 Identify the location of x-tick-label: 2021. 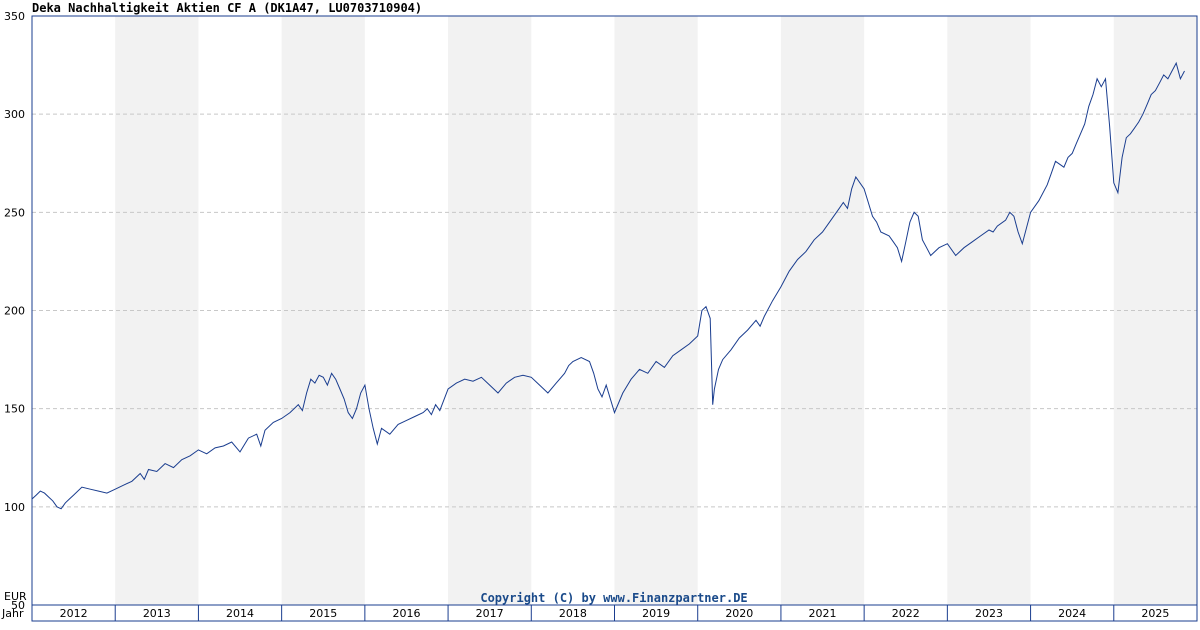
(823, 613).